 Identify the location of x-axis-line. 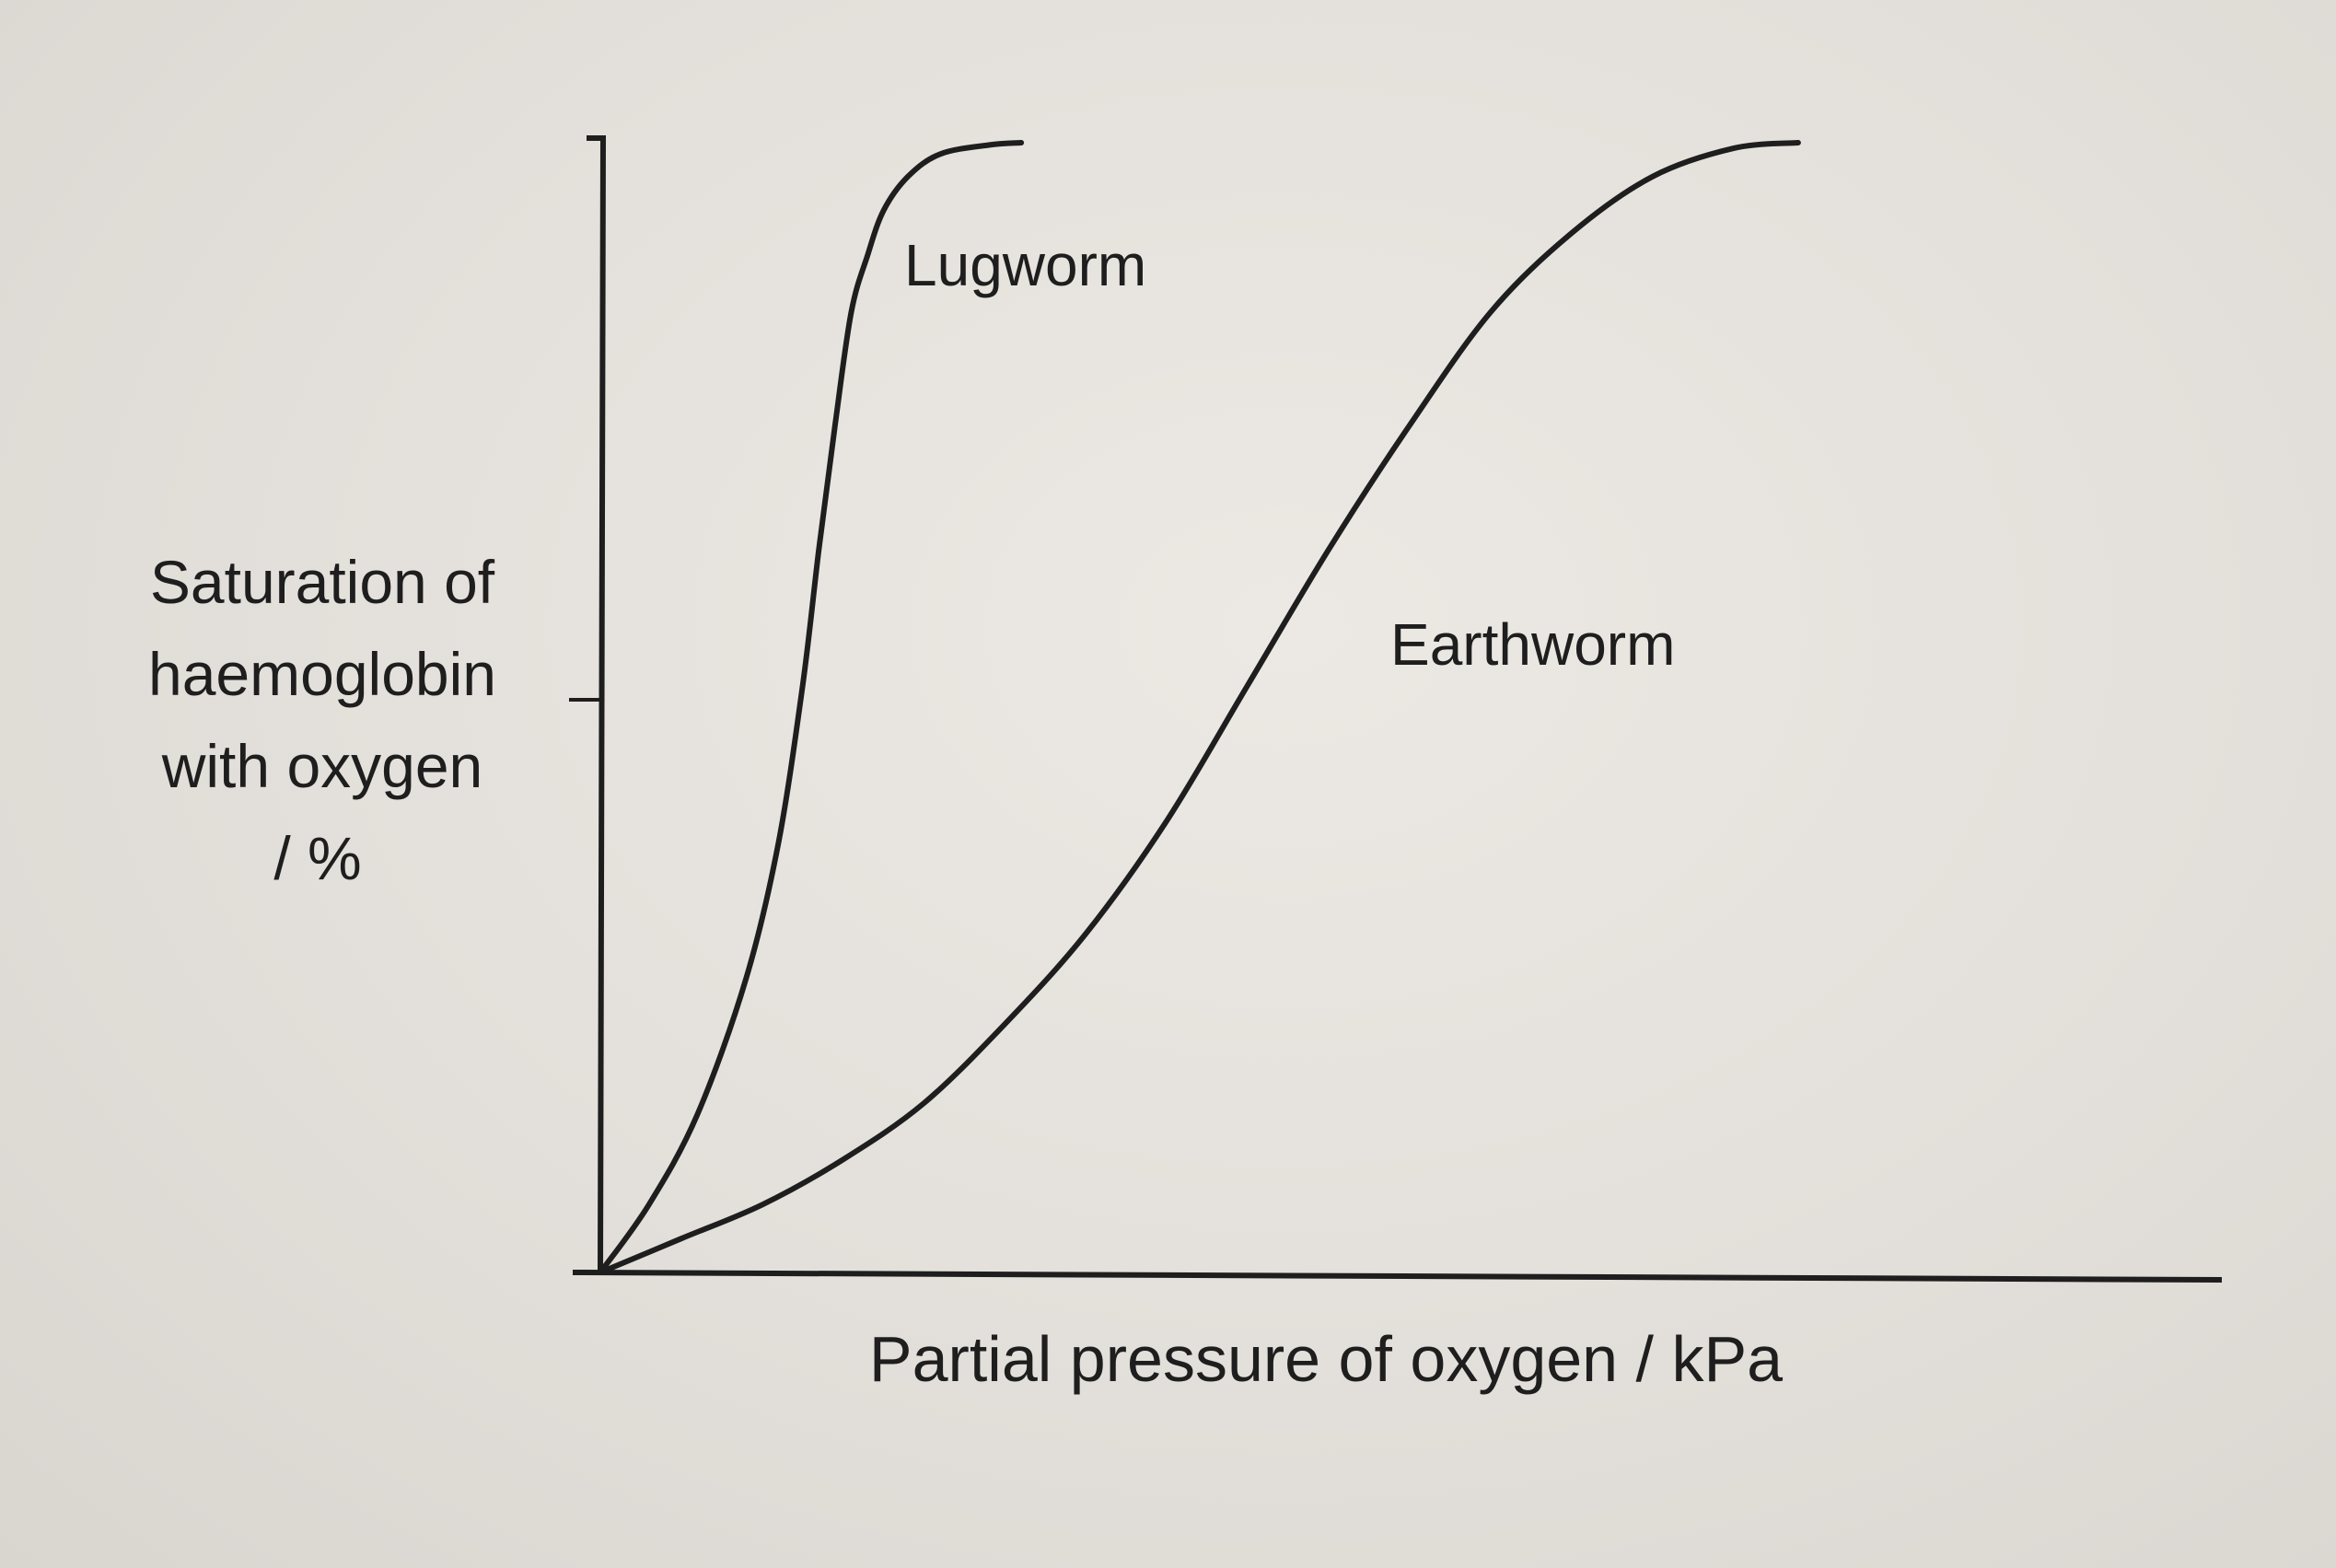
(1397, 1276).